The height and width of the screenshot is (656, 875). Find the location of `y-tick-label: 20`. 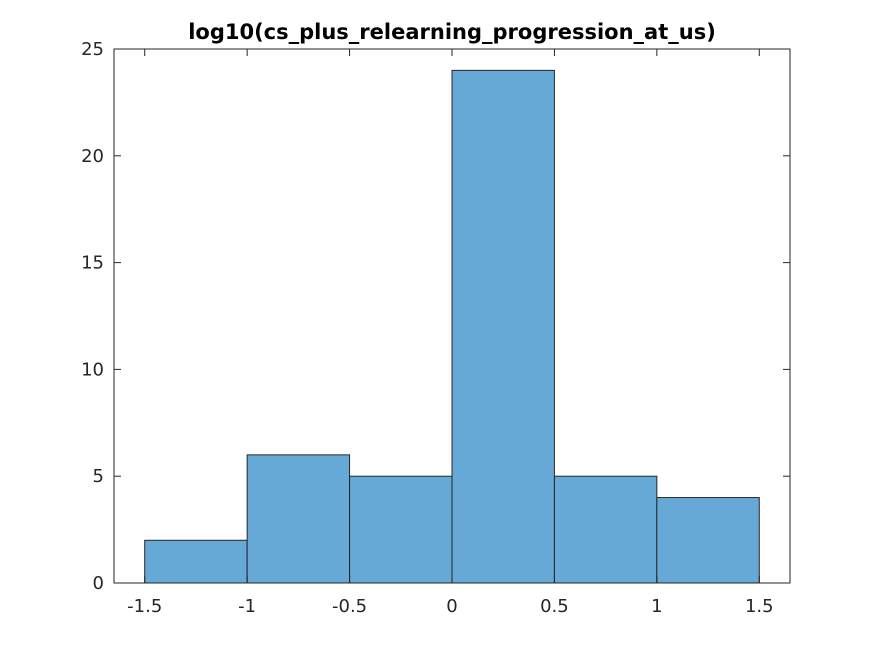

y-tick-label: 20 is located at coordinates (92, 156).